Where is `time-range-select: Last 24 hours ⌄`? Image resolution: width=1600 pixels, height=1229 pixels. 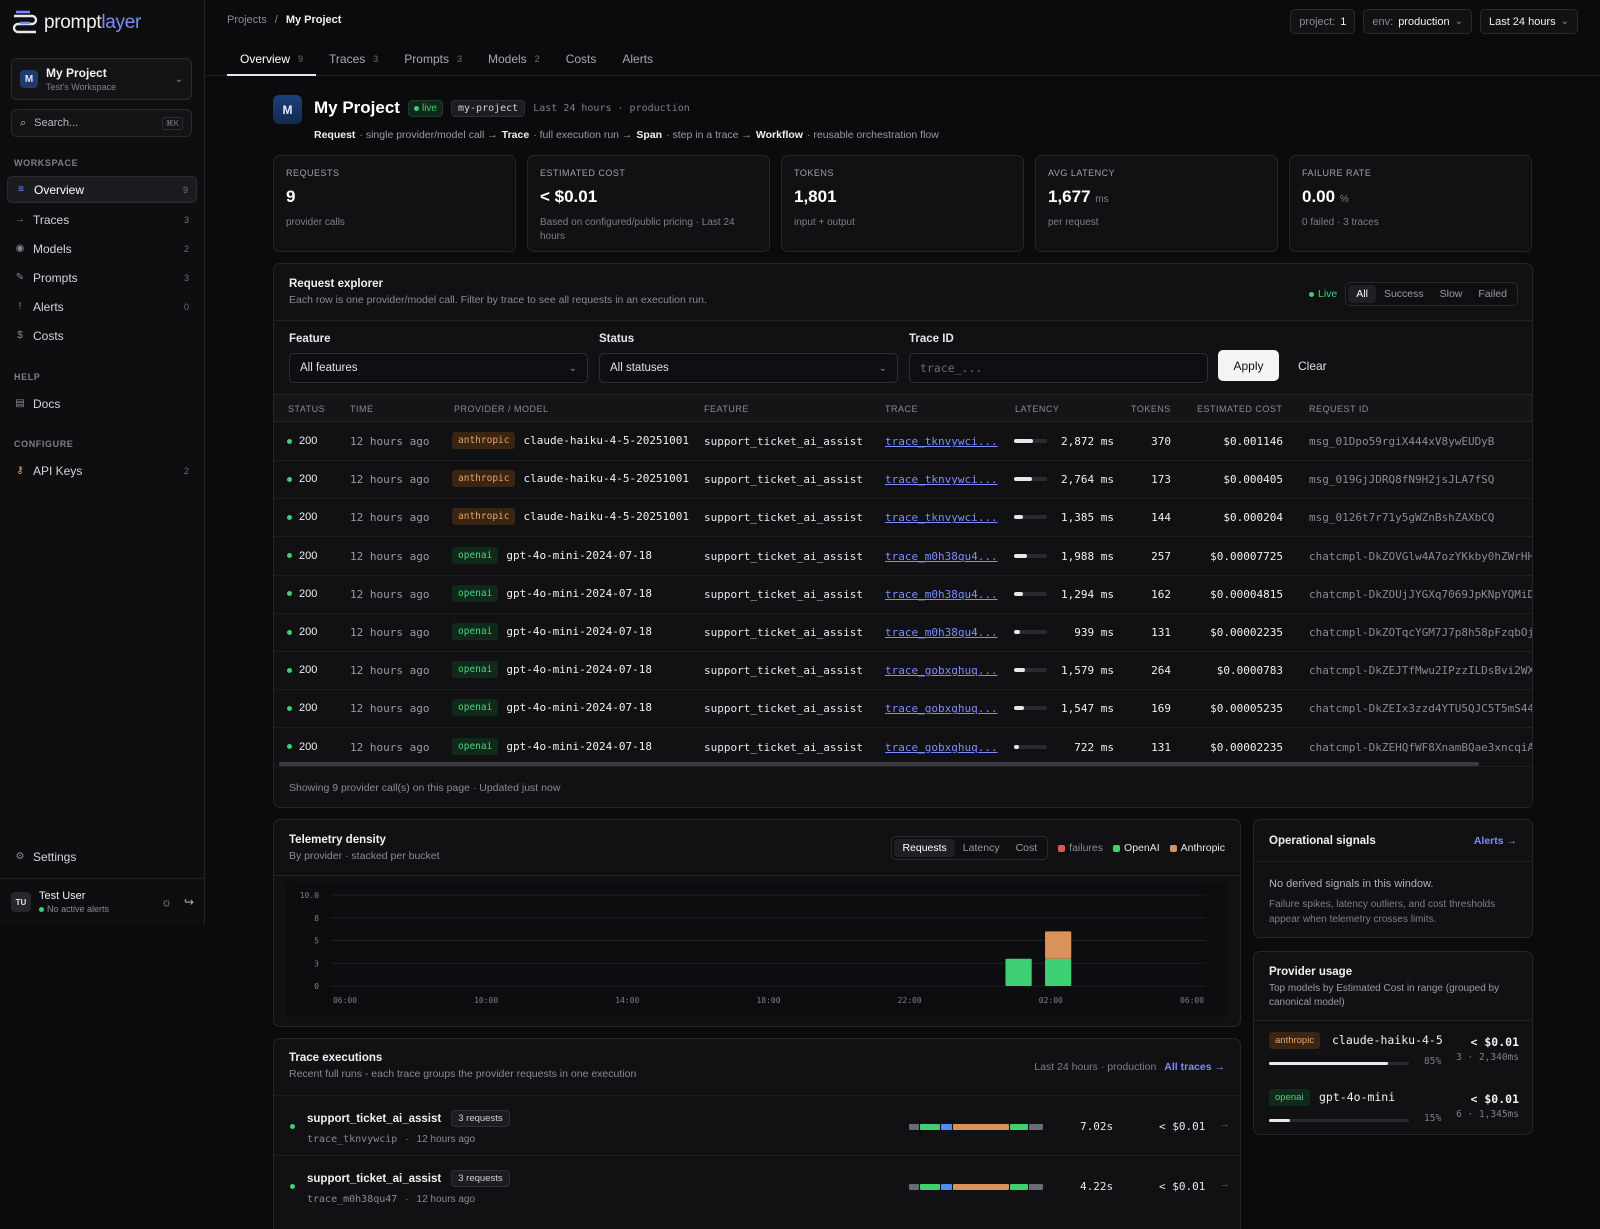 time-range-select: Last 24 hours ⌄ is located at coordinates (1528, 21).